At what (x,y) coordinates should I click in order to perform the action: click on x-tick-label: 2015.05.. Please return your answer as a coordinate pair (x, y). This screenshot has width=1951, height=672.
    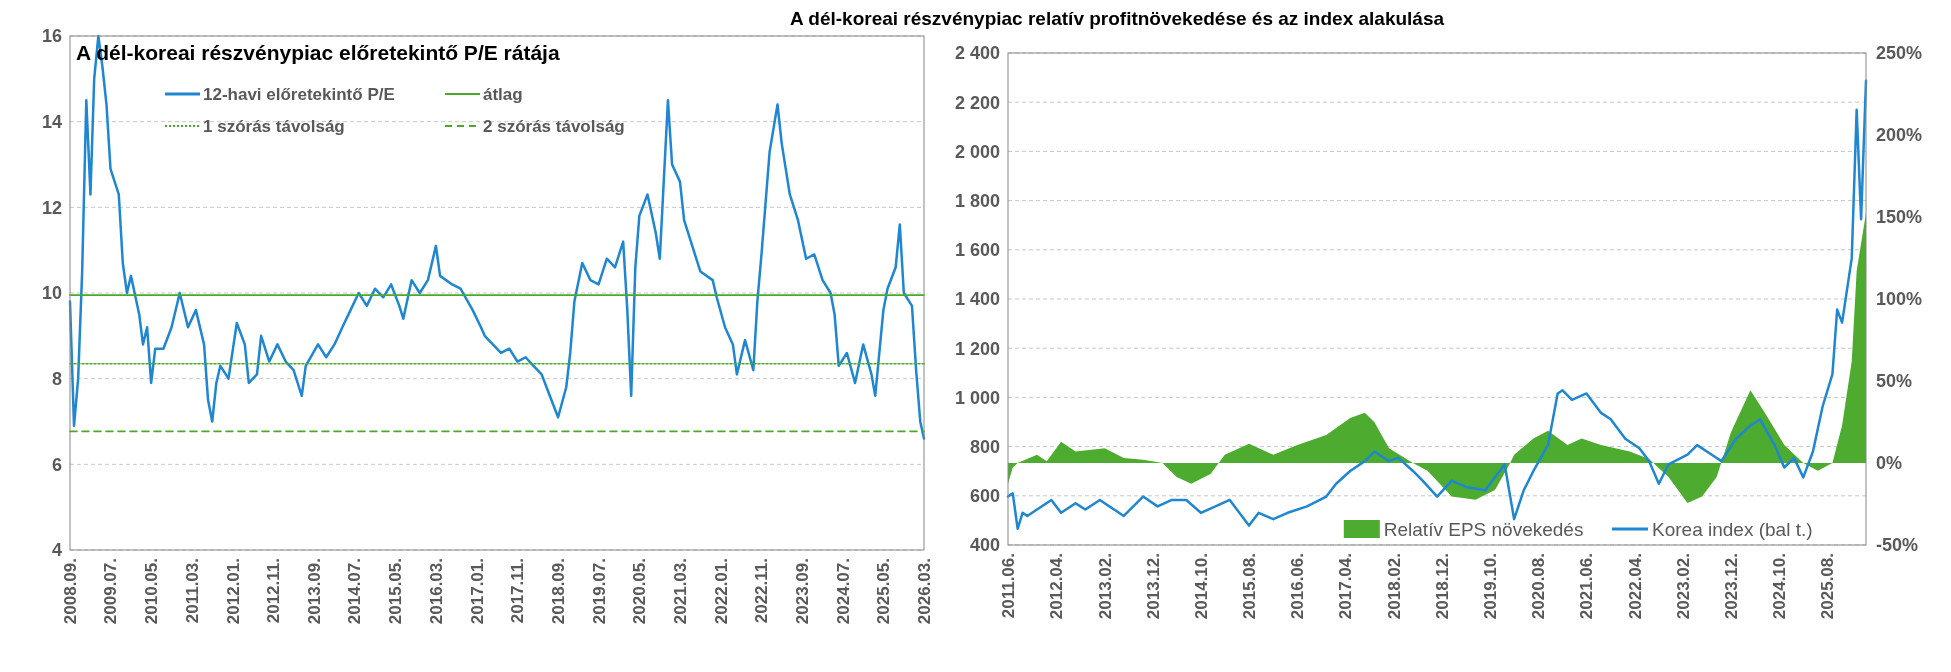
    Looking at the image, I should click on (396, 591).